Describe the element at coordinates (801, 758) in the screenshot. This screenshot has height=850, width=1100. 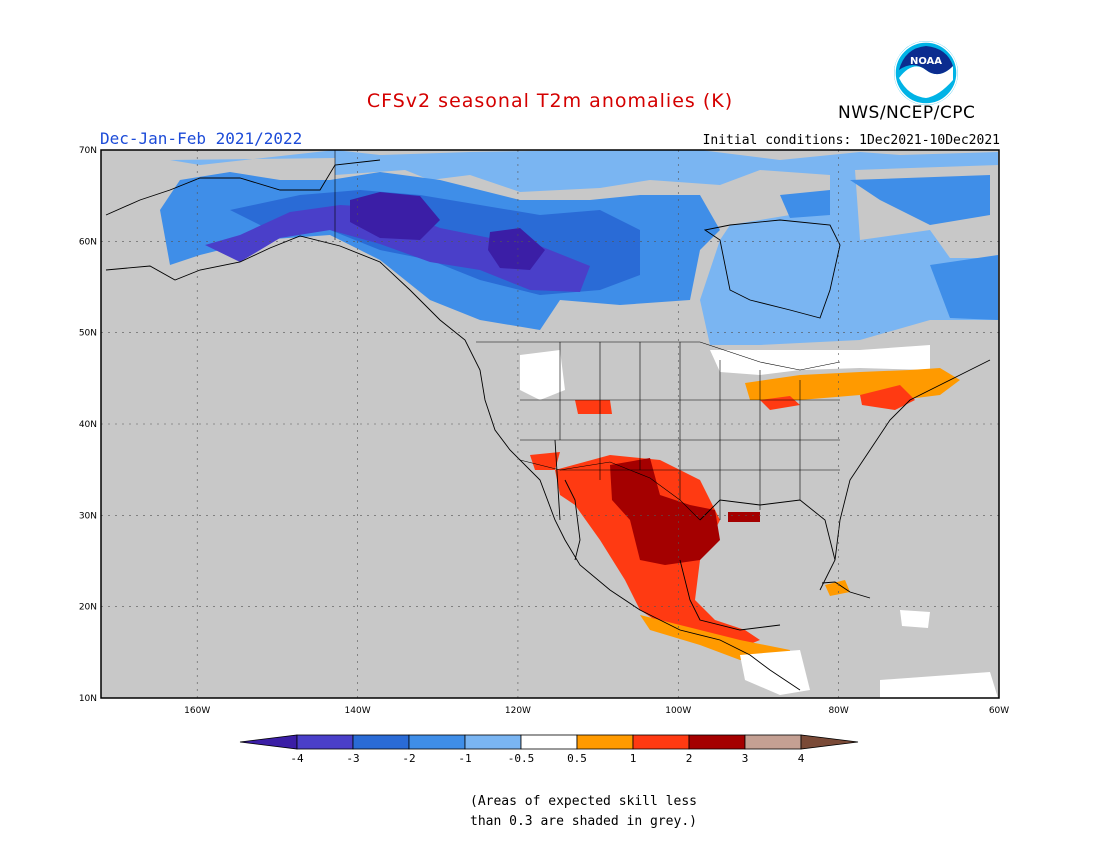
I see `colorbar-label: 4` at that location.